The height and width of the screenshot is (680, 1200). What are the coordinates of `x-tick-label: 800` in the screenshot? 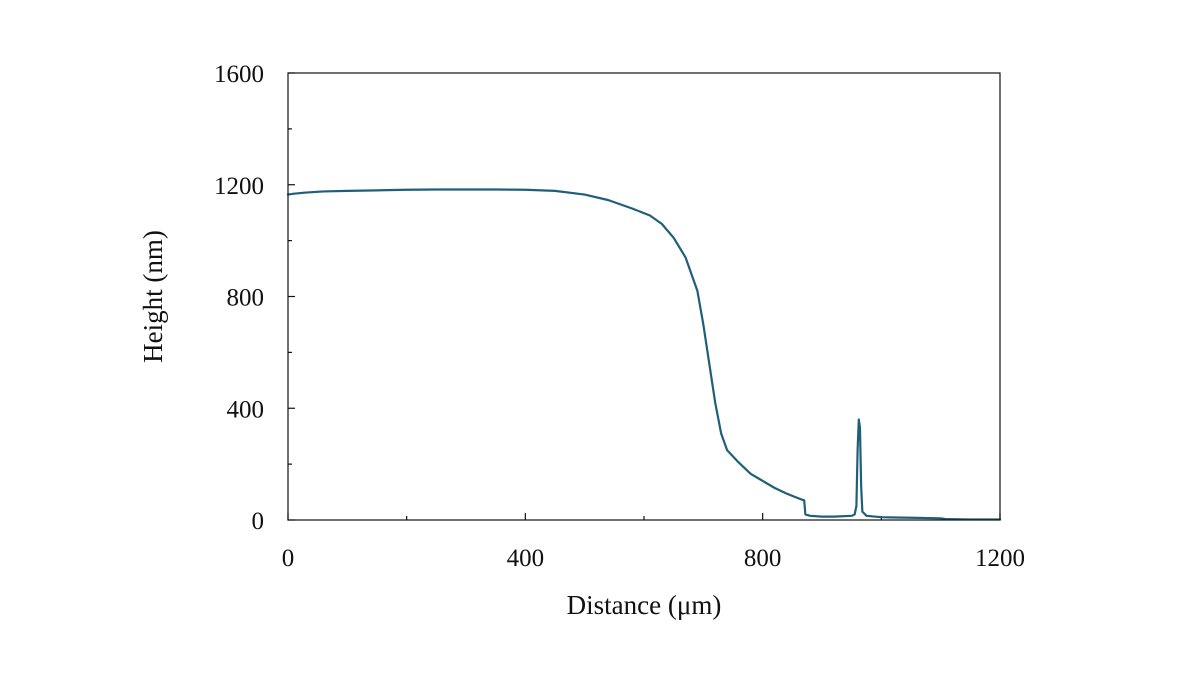 It's located at (763, 558).